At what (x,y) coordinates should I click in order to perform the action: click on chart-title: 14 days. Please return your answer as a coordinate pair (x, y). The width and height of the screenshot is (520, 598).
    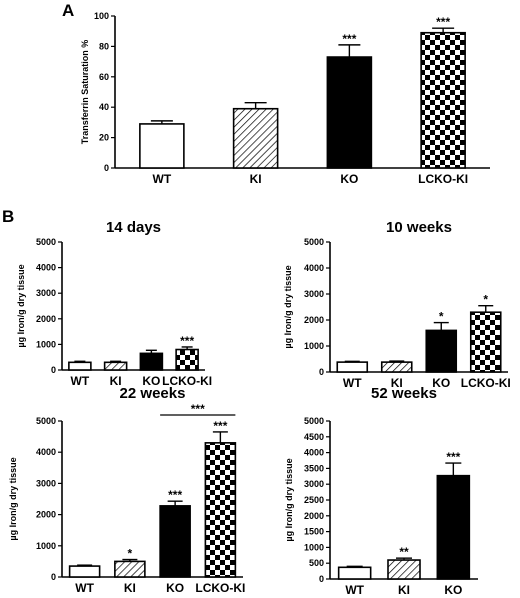
    Looking at the image, I should click on (133, 227).